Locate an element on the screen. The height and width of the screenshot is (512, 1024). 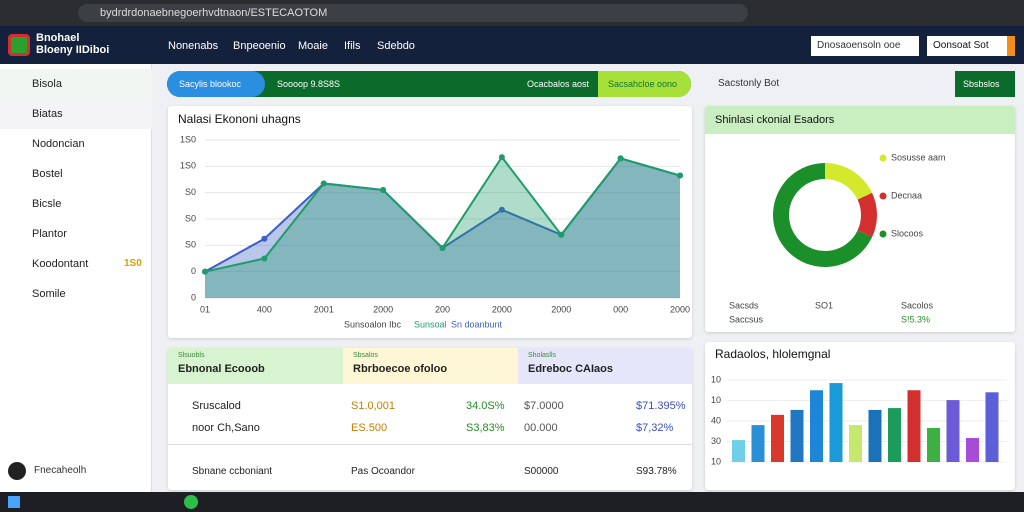
panel-header is located at coordinates (860, 120).